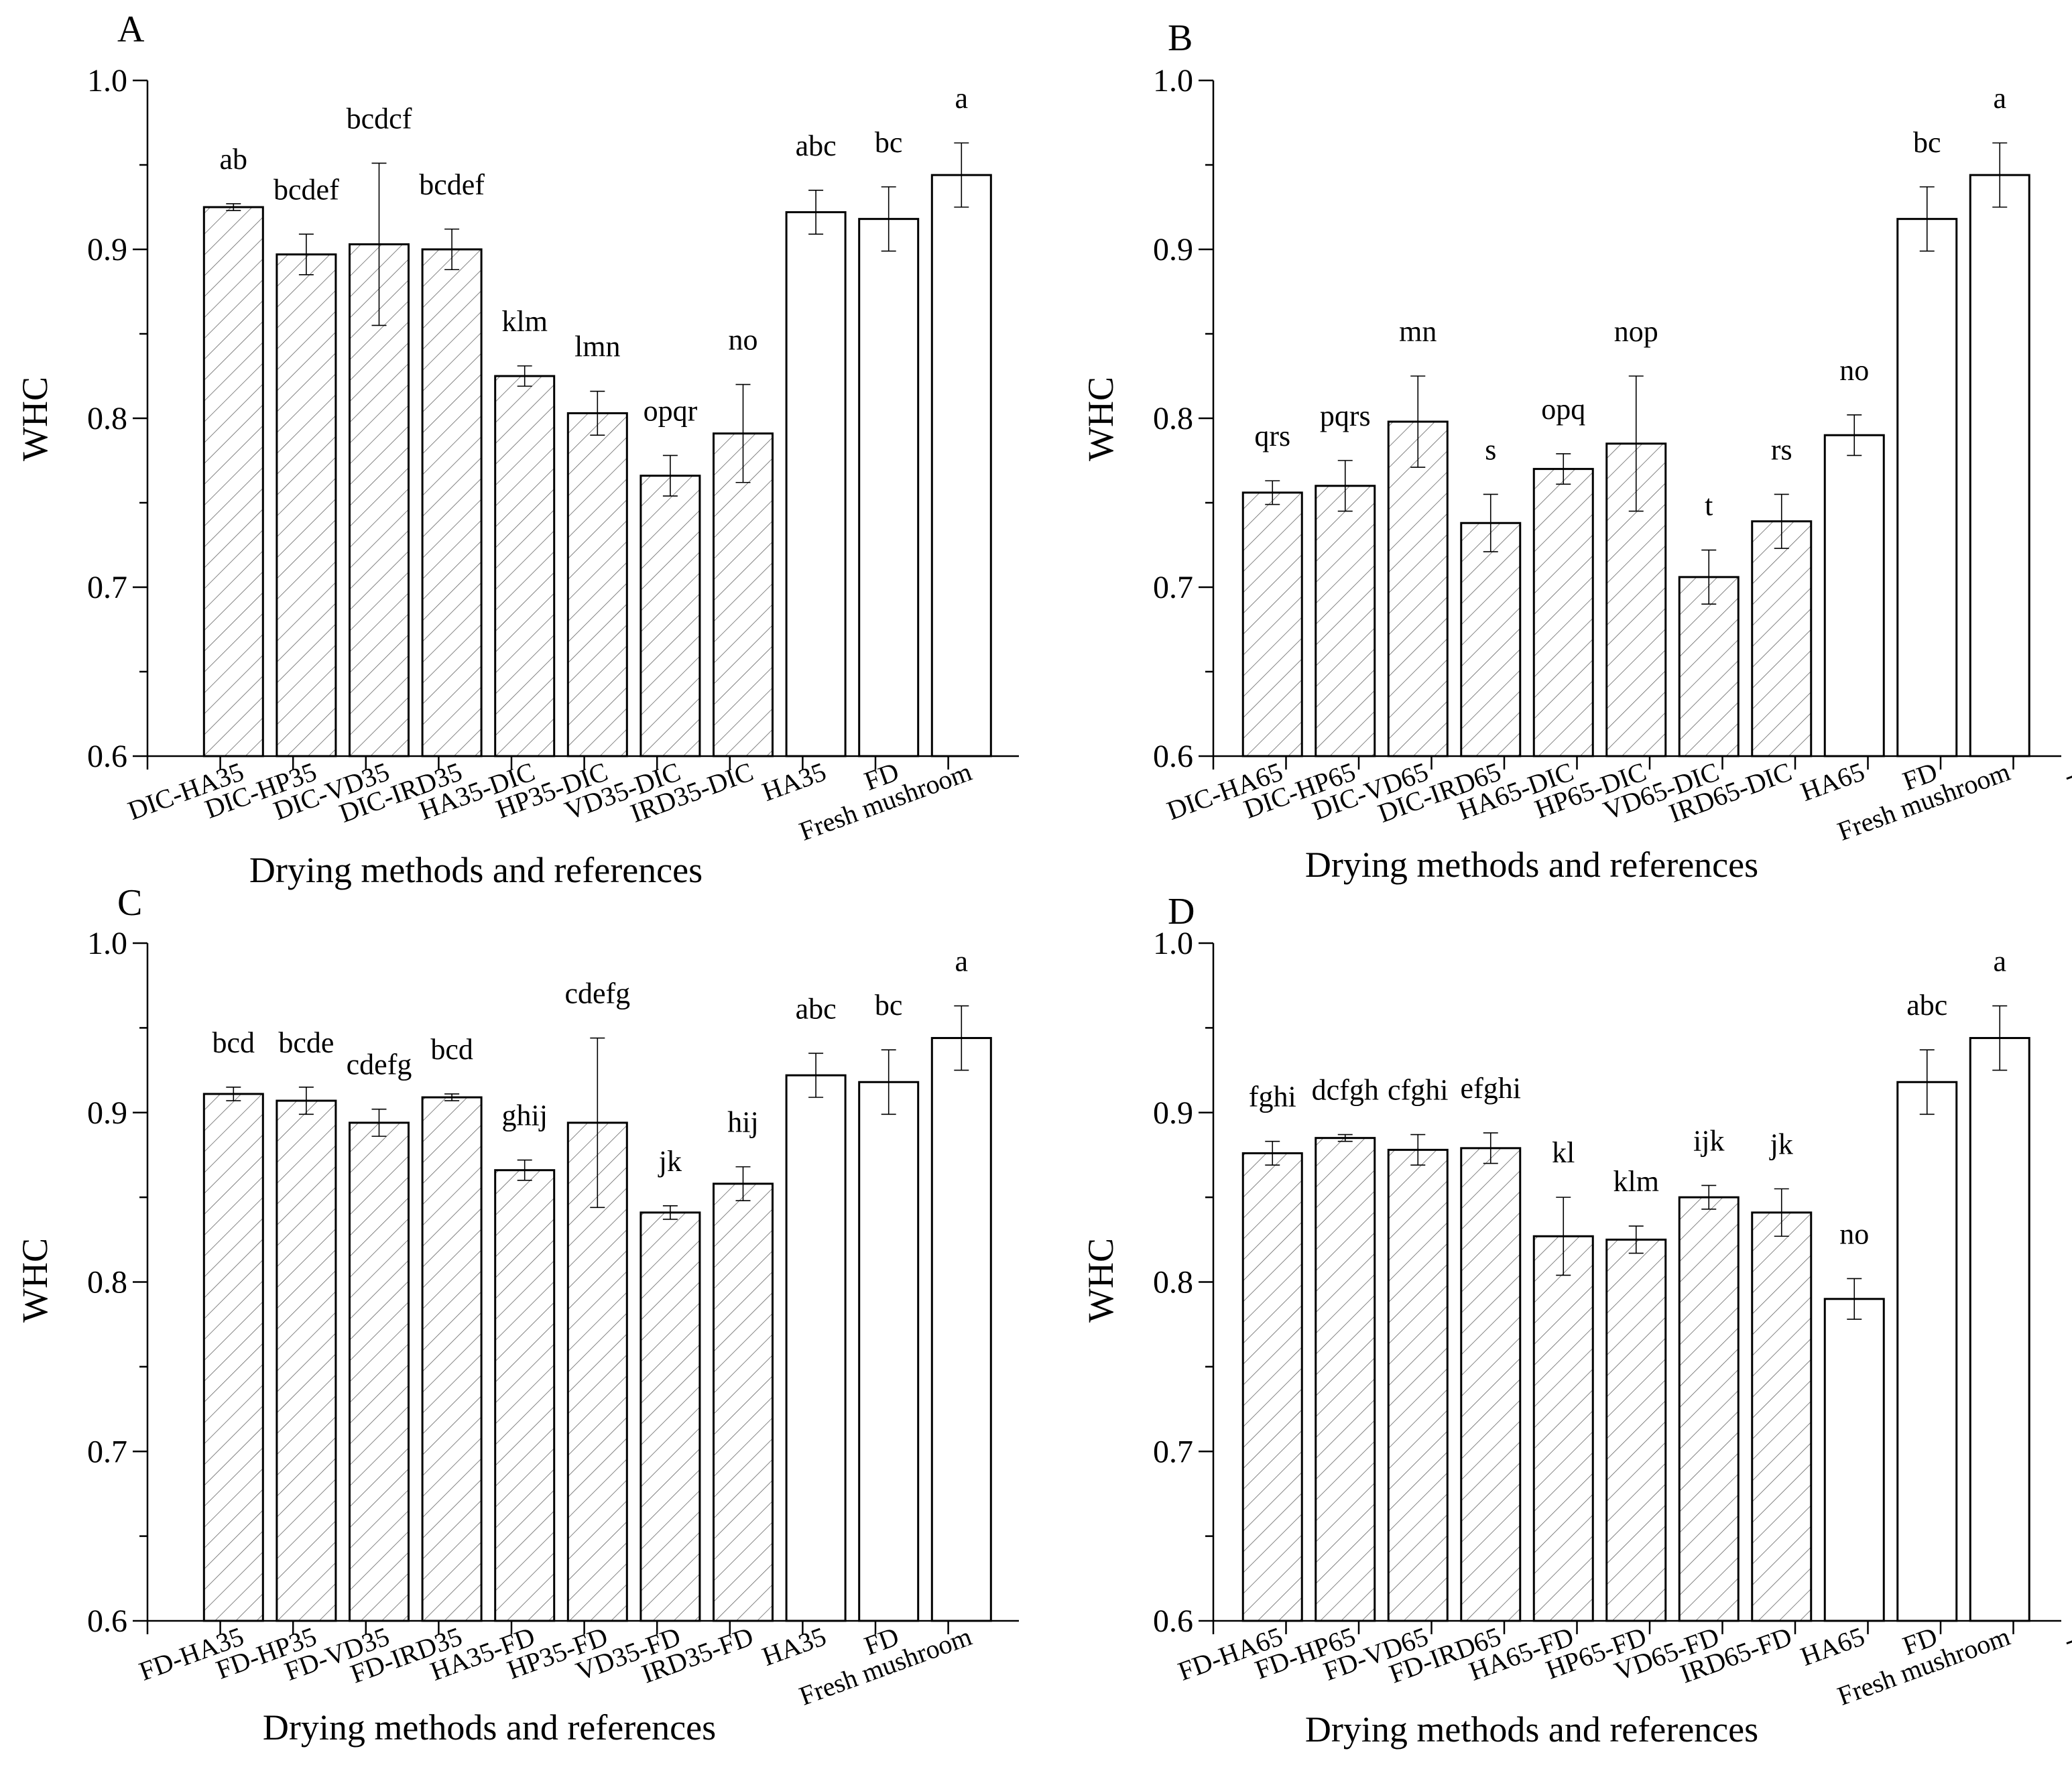  Describe the element at coordinates (1345, 416) in the screenshot. I see `significance-letter: pqrs` at that location.